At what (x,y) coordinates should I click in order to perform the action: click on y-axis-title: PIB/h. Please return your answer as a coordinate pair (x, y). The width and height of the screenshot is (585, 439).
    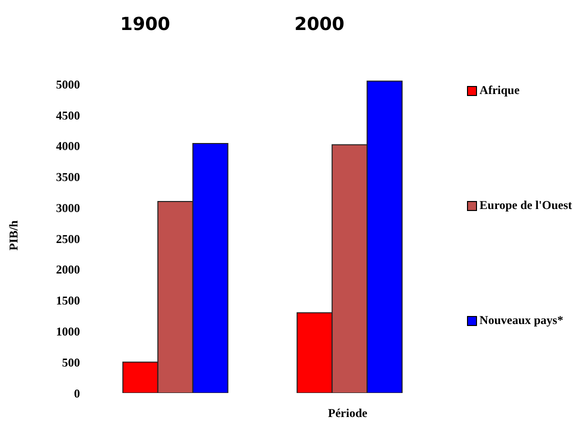
    Looking at the image, I should click on (13, 235).